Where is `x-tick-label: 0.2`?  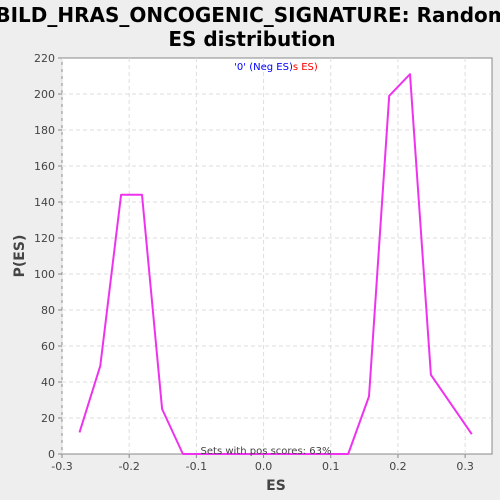 x-tick-label: 0.2 is located at coordinates (398, 466).